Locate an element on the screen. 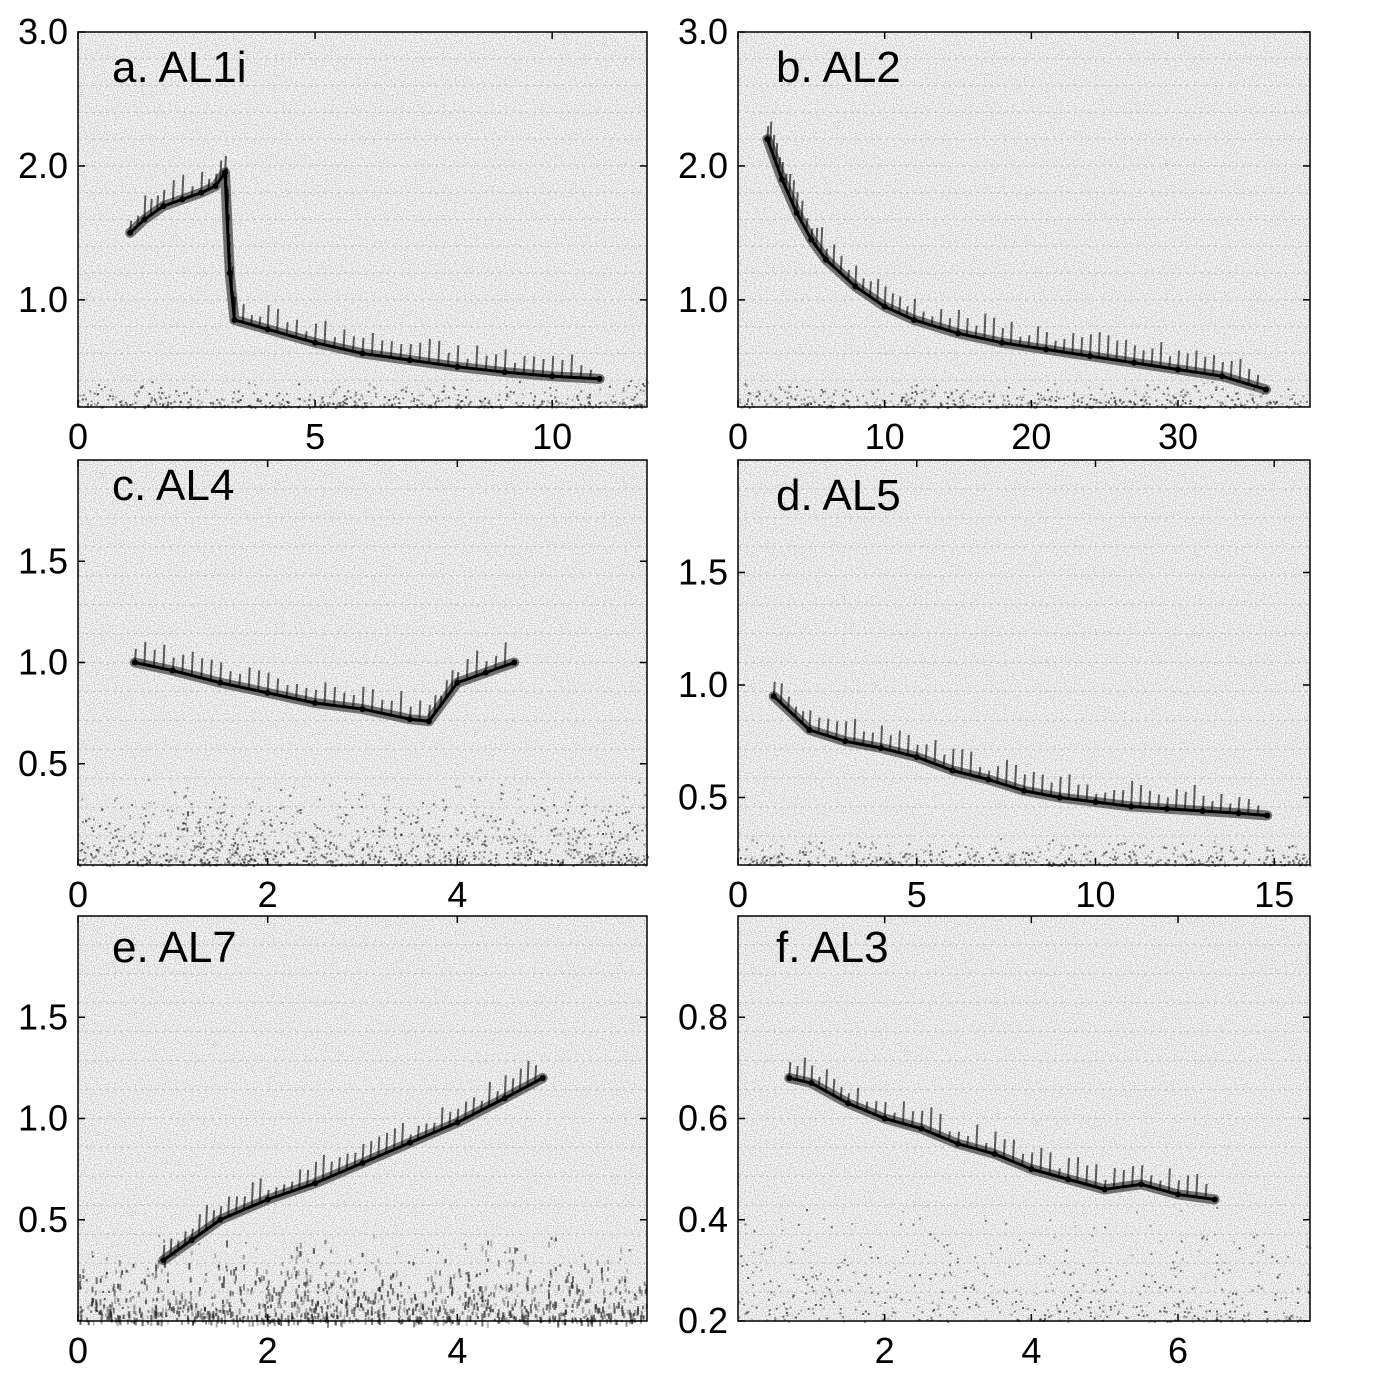  call-contour is located at coordinates (1016, 258).